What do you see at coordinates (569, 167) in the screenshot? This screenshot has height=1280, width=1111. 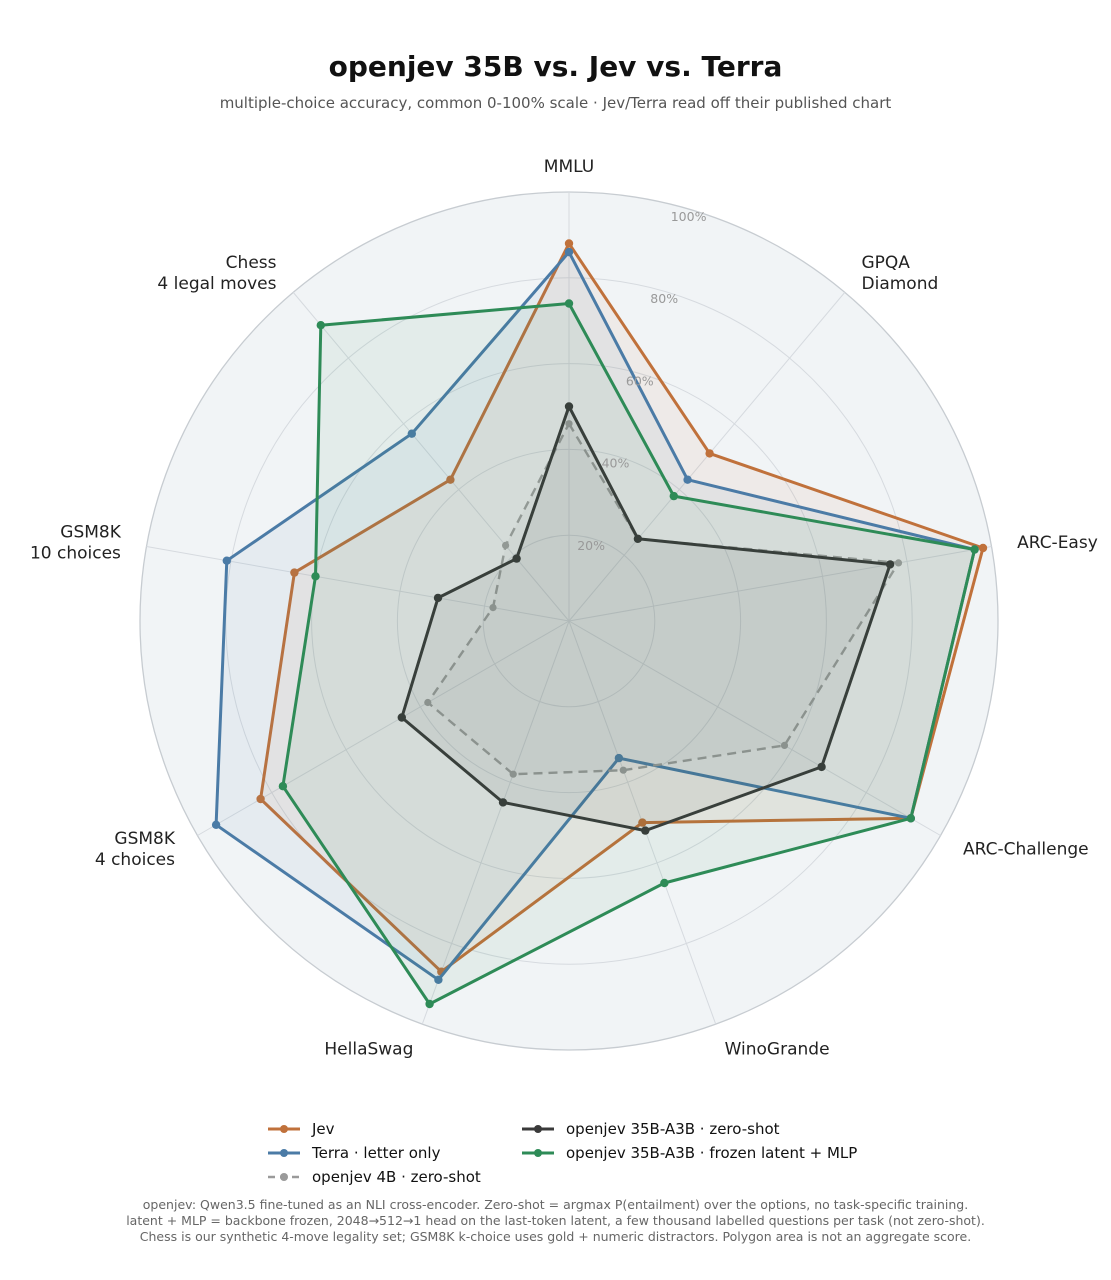 I see `axis-label-mmlu: MMLU` at bounding box center [569, 167].